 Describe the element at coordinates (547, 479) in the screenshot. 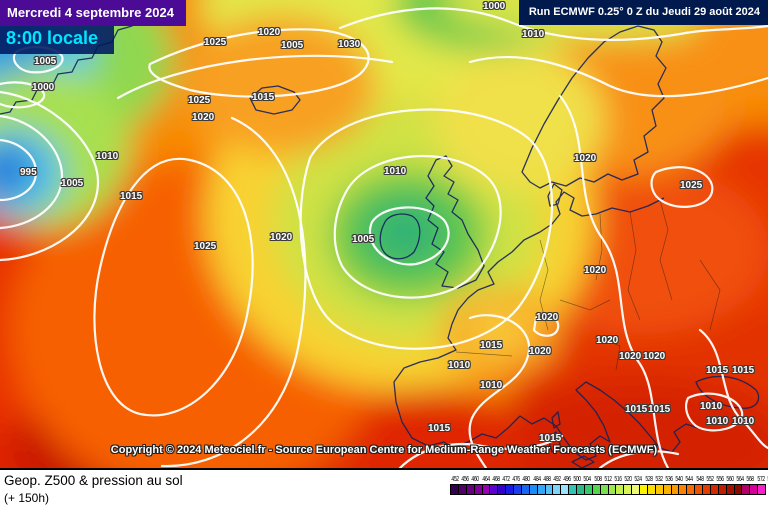

I see `scale-value: 488` at that location.